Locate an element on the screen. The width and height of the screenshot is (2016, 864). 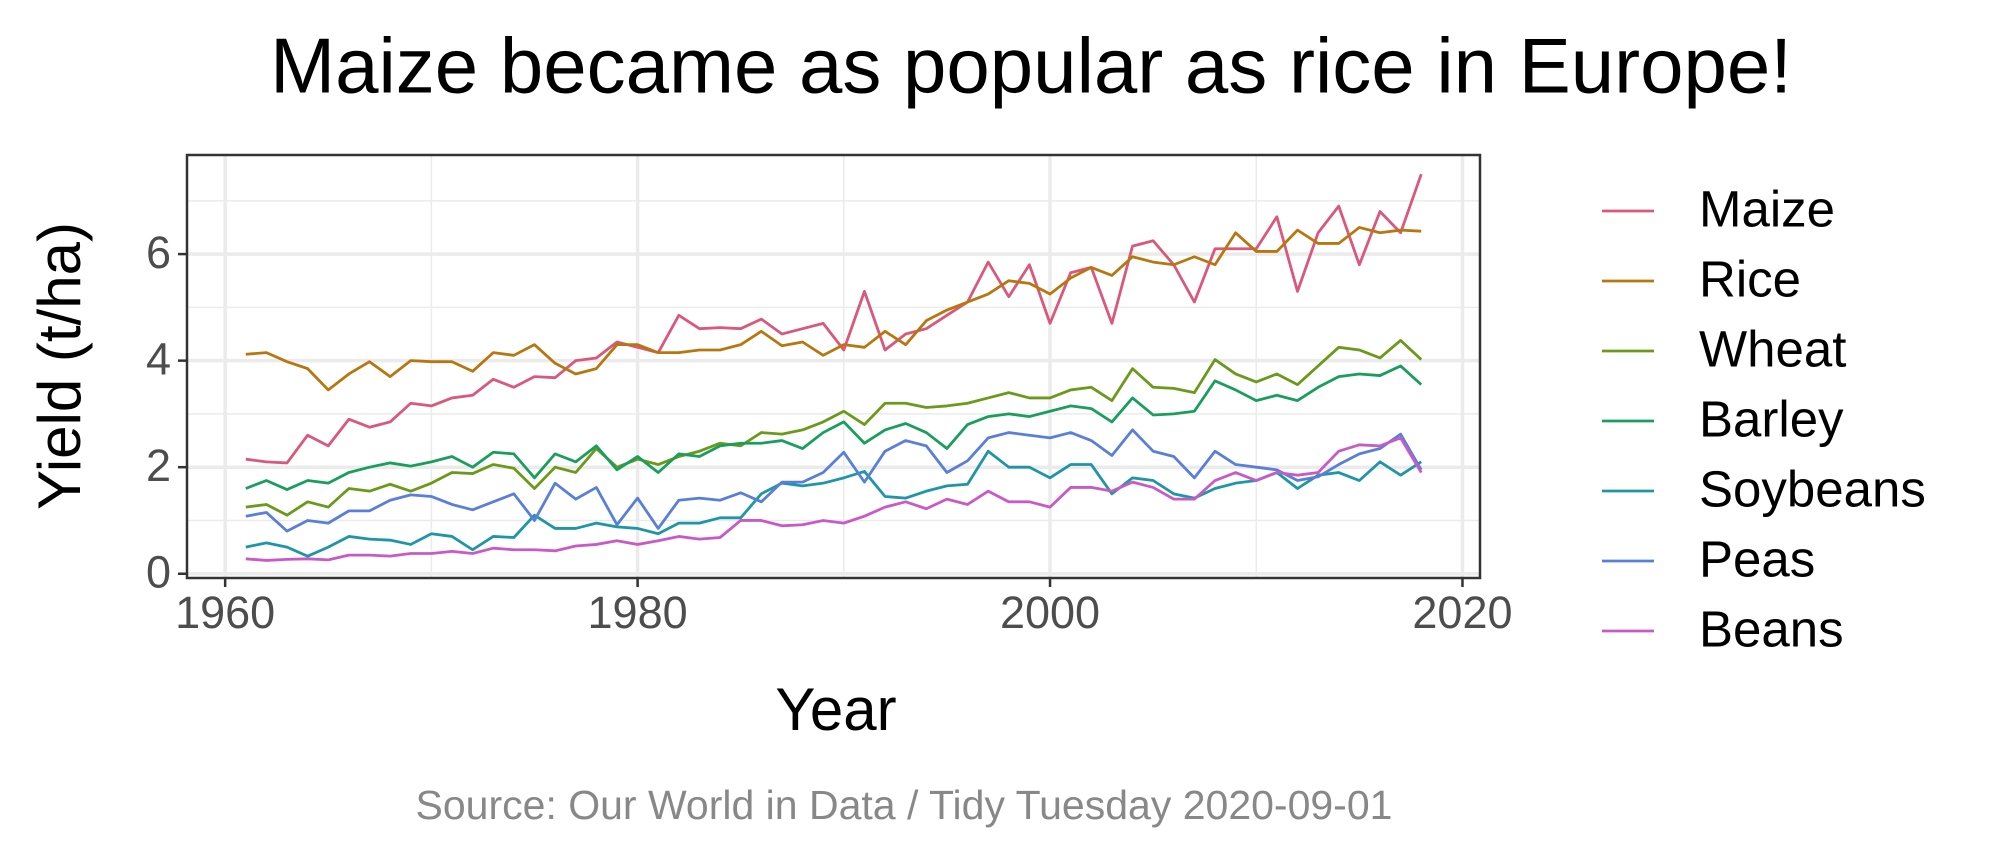
y-axis-label: Yield (t/ha) is located at coordinates (59, 366).